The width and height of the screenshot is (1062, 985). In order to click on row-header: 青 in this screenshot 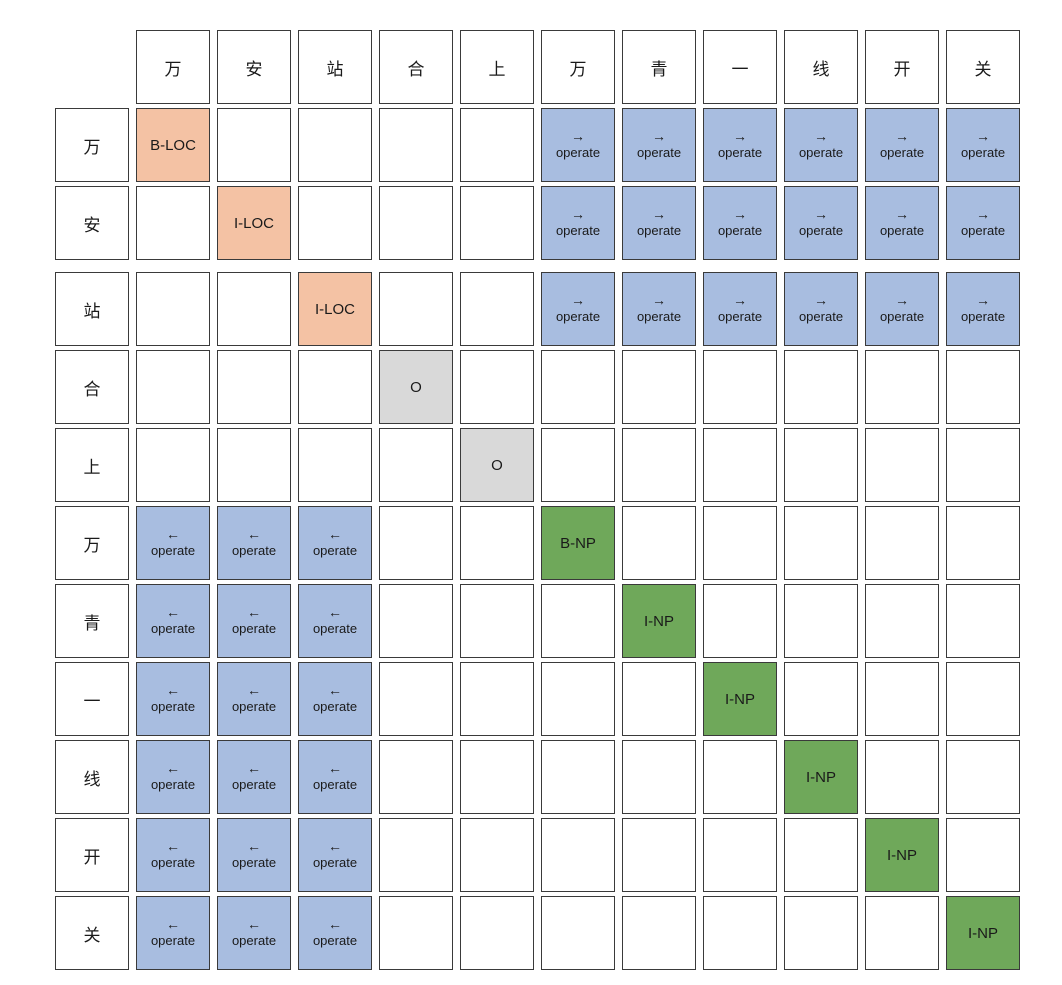, I will do `click(92, 621)`.